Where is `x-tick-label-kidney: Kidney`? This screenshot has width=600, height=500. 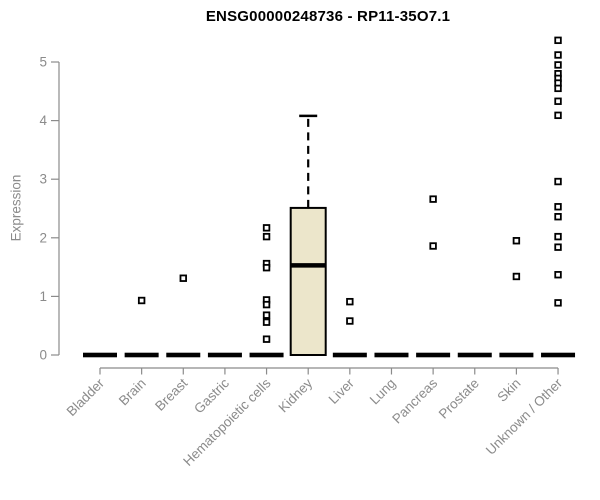 x-tick-label-kidney: Kidney is located at coordinates (296, 395).